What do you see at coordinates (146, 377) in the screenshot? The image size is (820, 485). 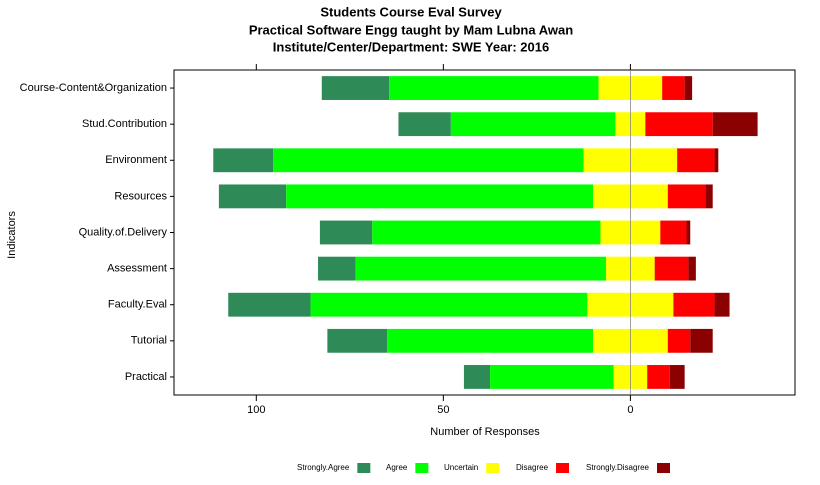 I see `y-tick-label: Practical` at bounding box center [146, 377].